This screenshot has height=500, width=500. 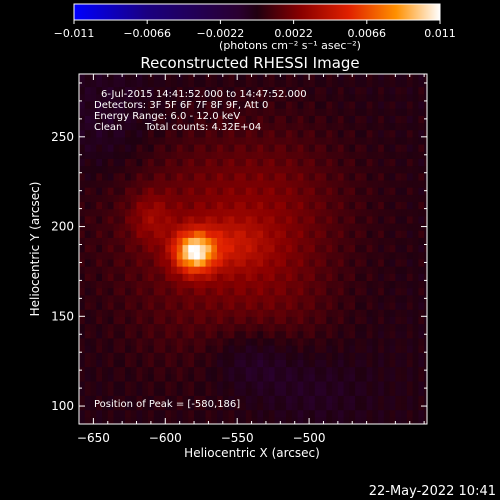 I want to click on y-axis-label: Heliocentric Y (arcsec), so click(x=35, y=249).